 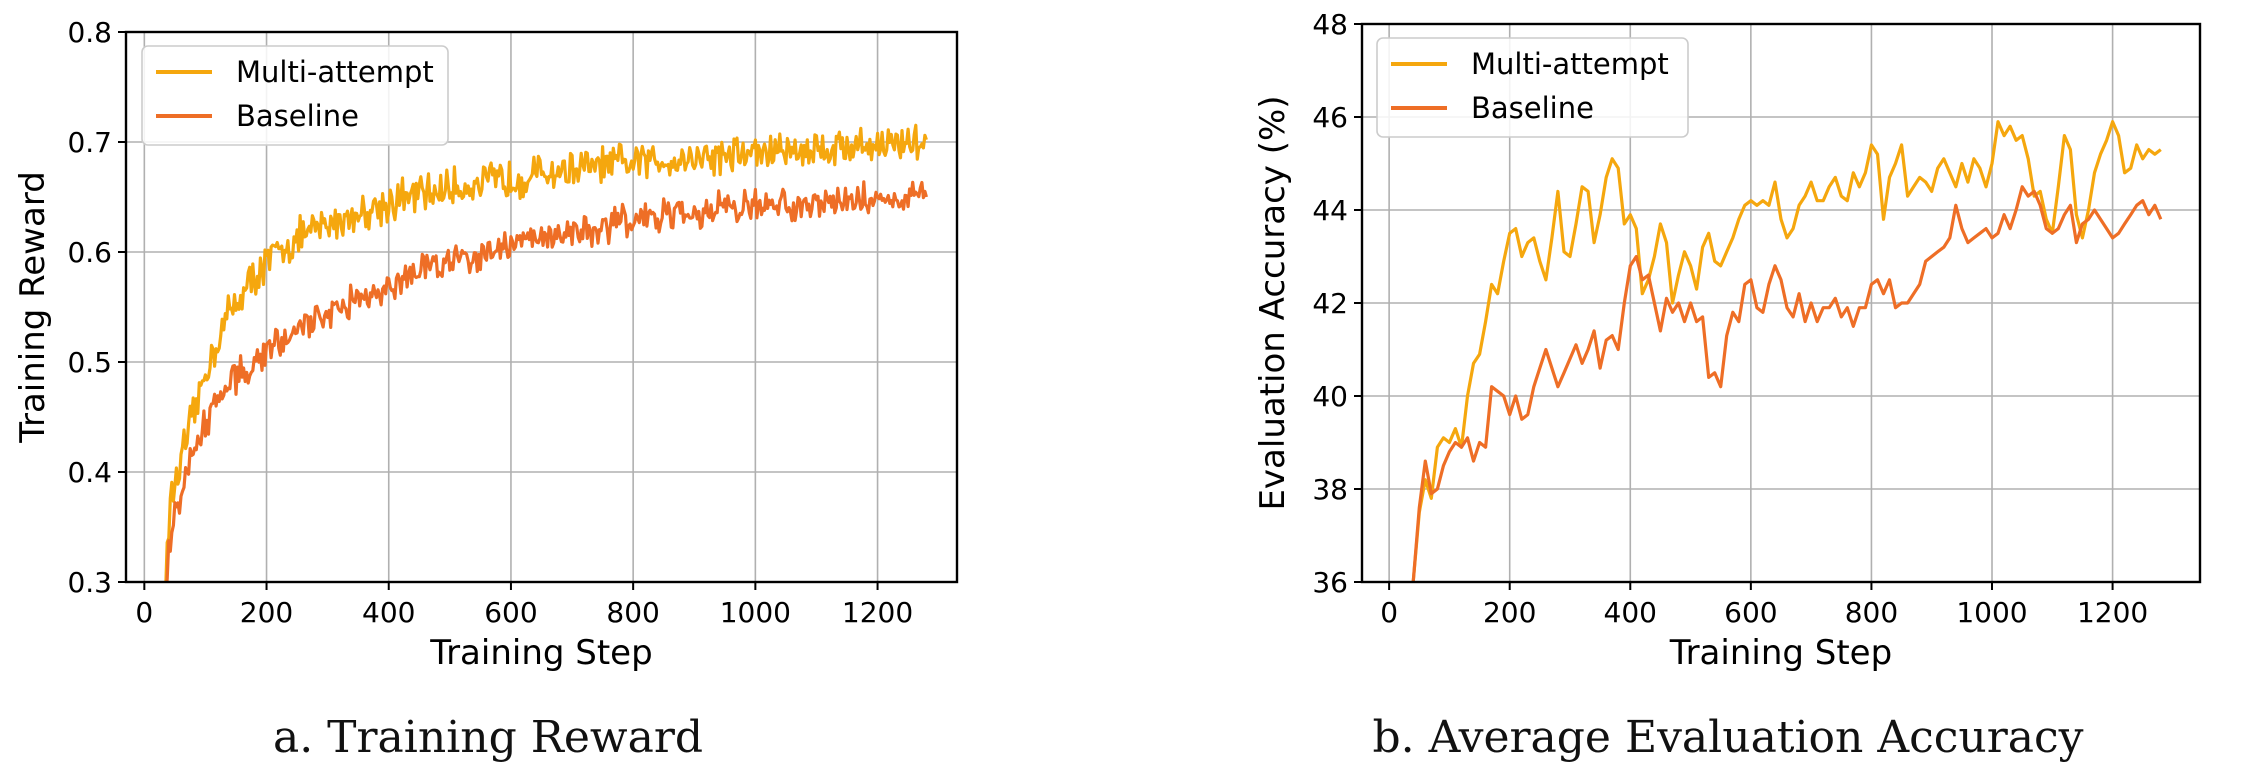 I want to click on y-tick-label: 40, so click(x=1330, y=396).